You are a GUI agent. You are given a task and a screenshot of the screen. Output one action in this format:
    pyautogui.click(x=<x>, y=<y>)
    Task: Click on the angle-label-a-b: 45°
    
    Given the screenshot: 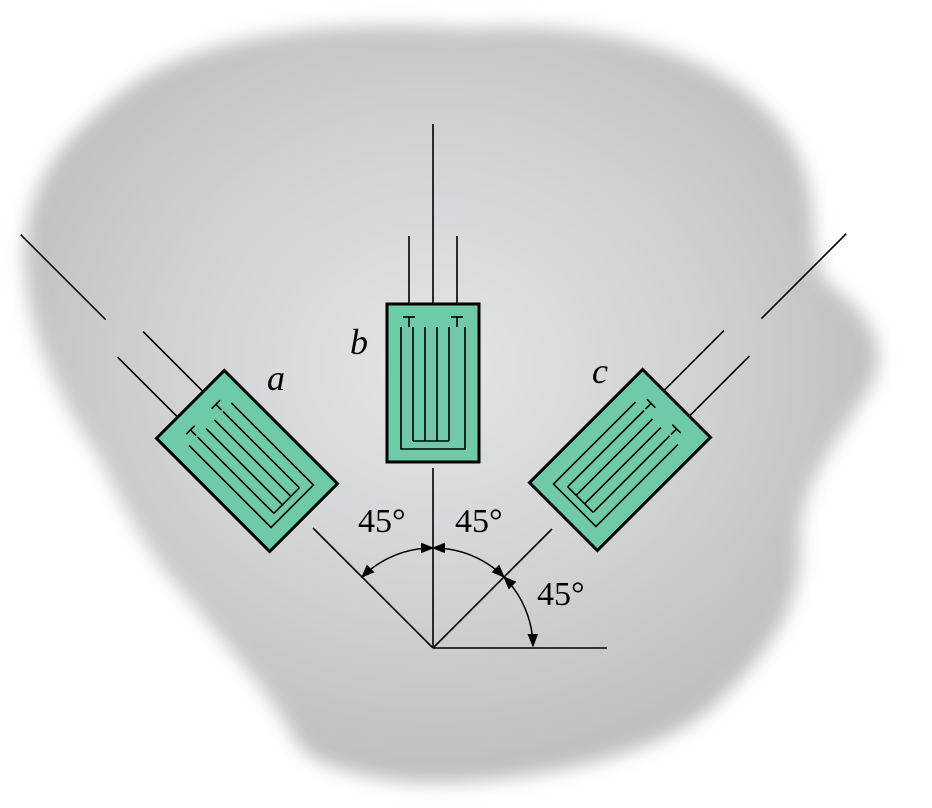 What is the action you would take?
    pyautogui.click(x=382, y=521)
    